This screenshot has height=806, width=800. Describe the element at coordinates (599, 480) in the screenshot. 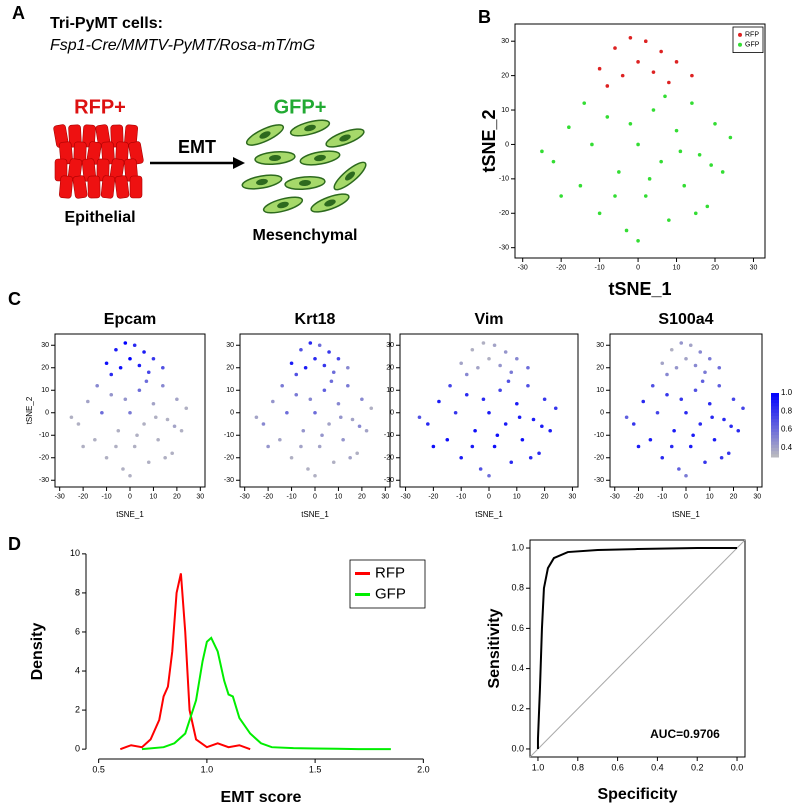

I see `y-tick-label: -30` at that location.